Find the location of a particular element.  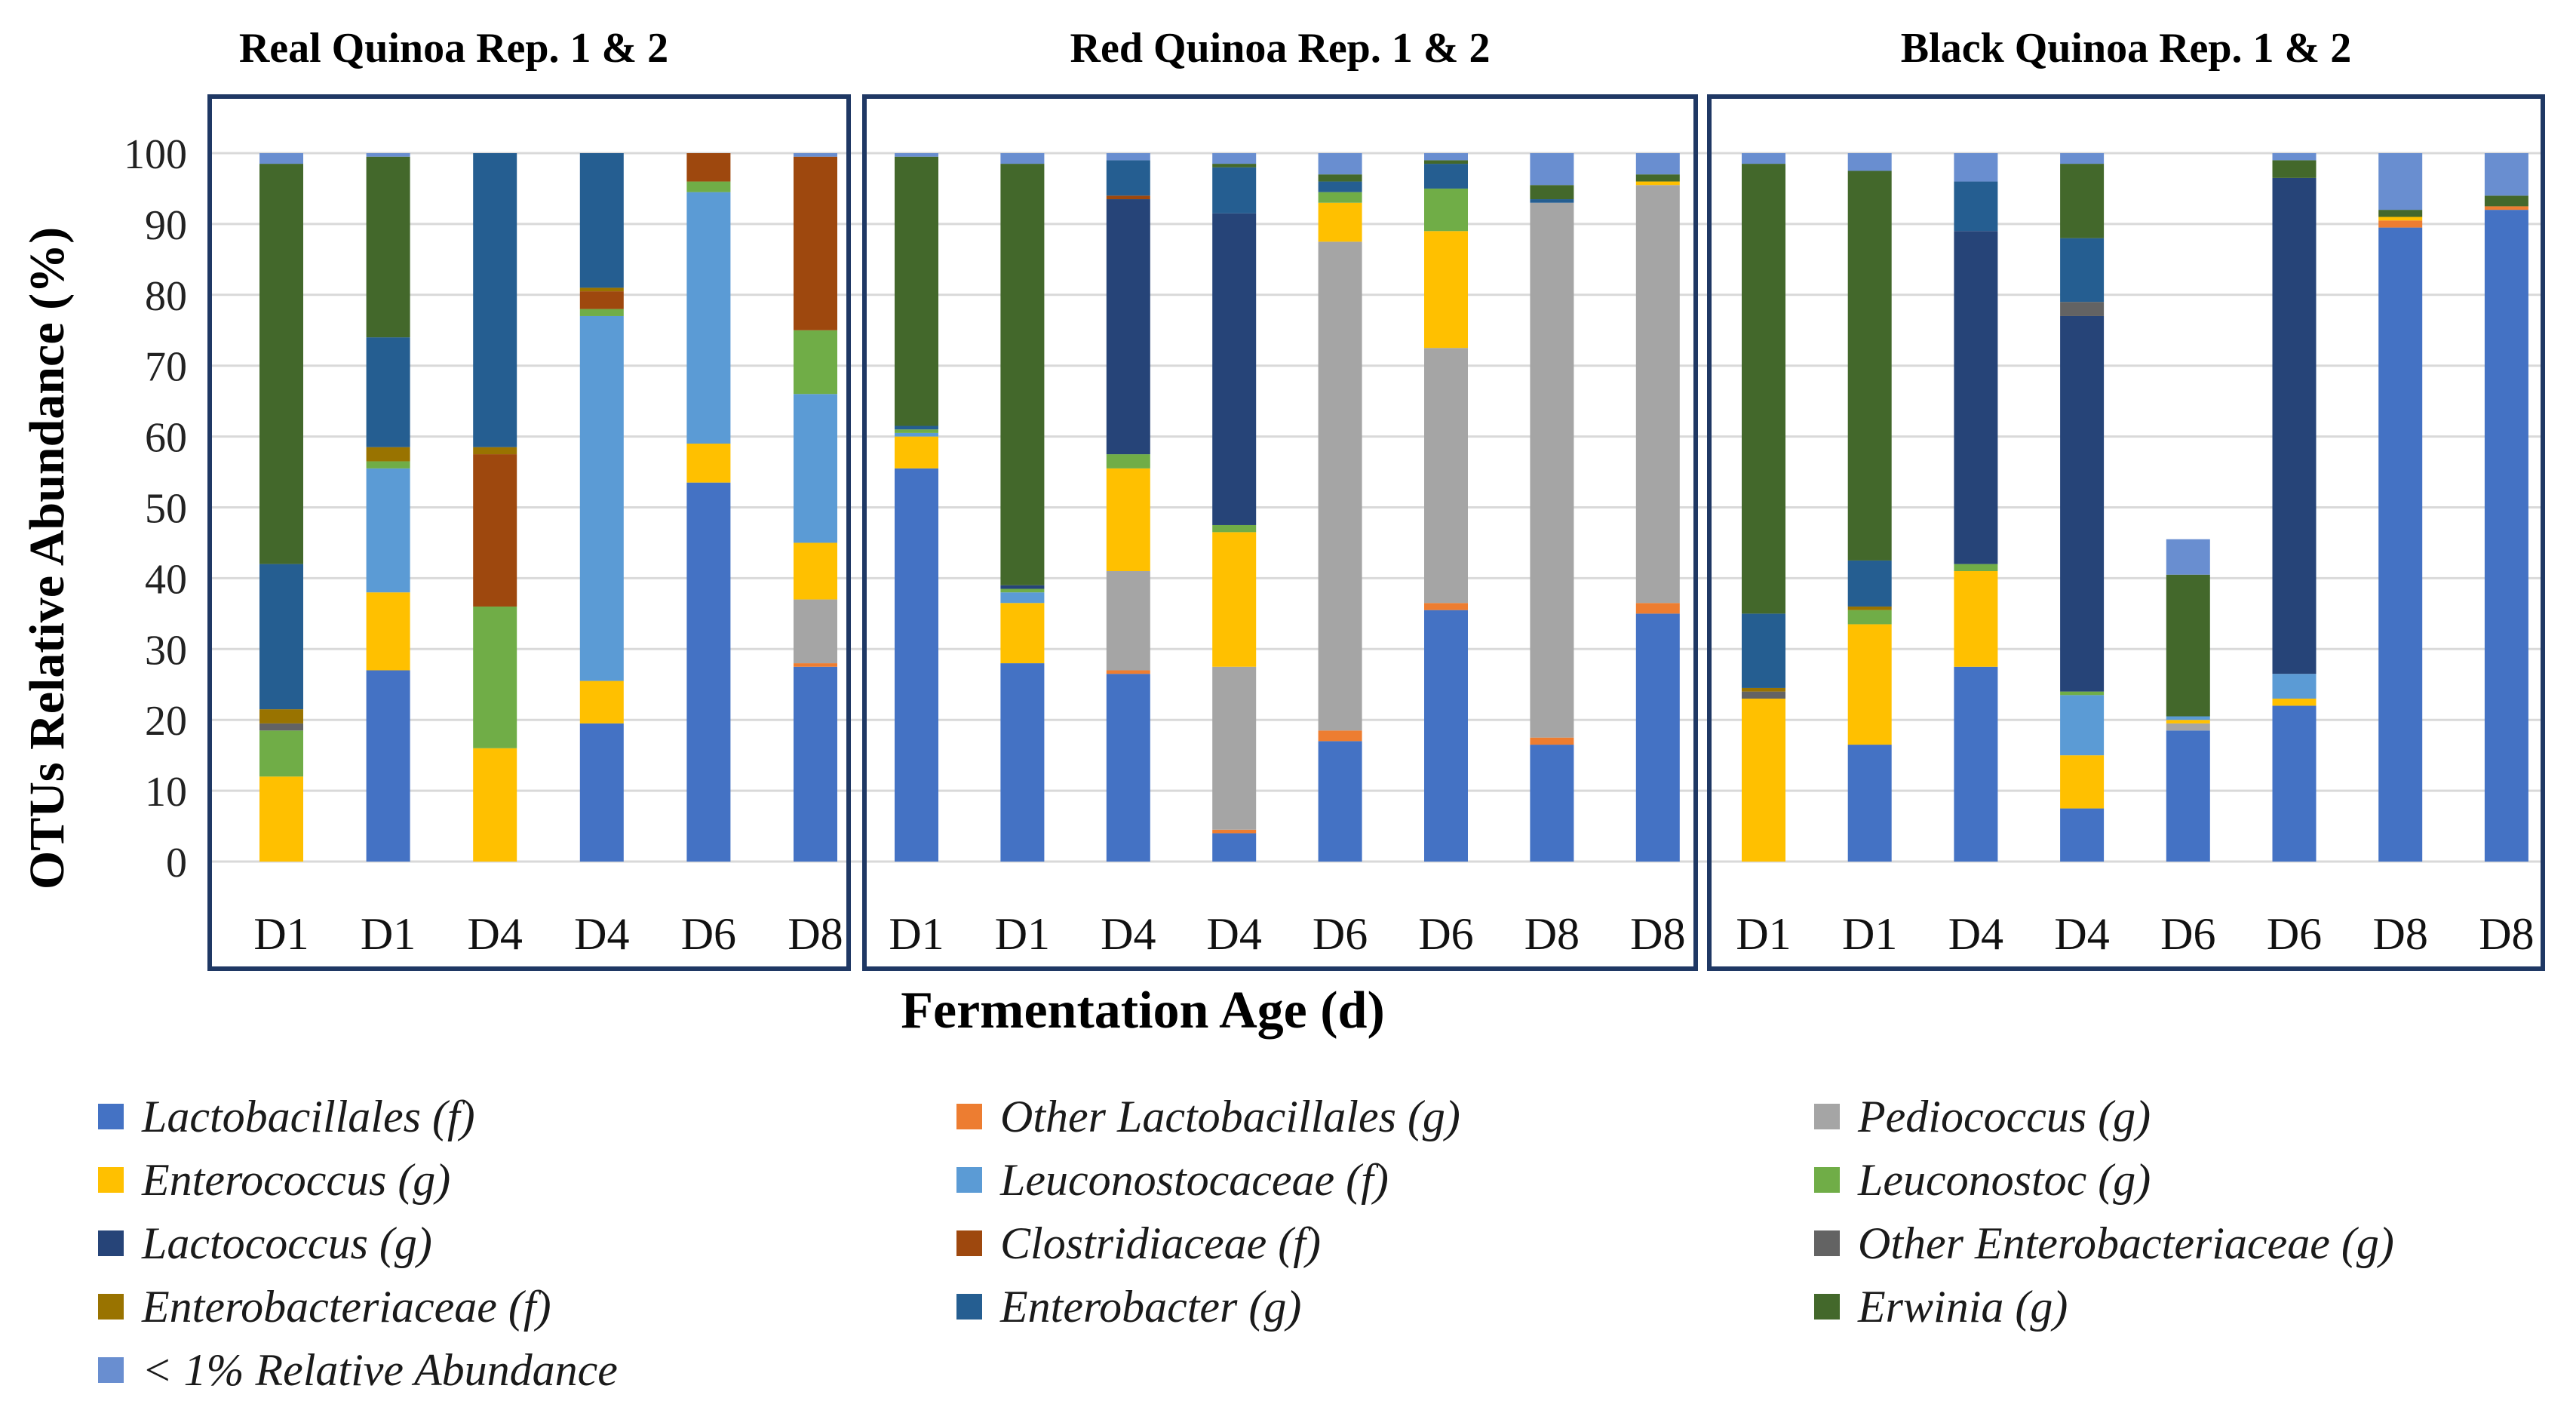

y-tick-label: 20 is located at coordinates (166, 722).